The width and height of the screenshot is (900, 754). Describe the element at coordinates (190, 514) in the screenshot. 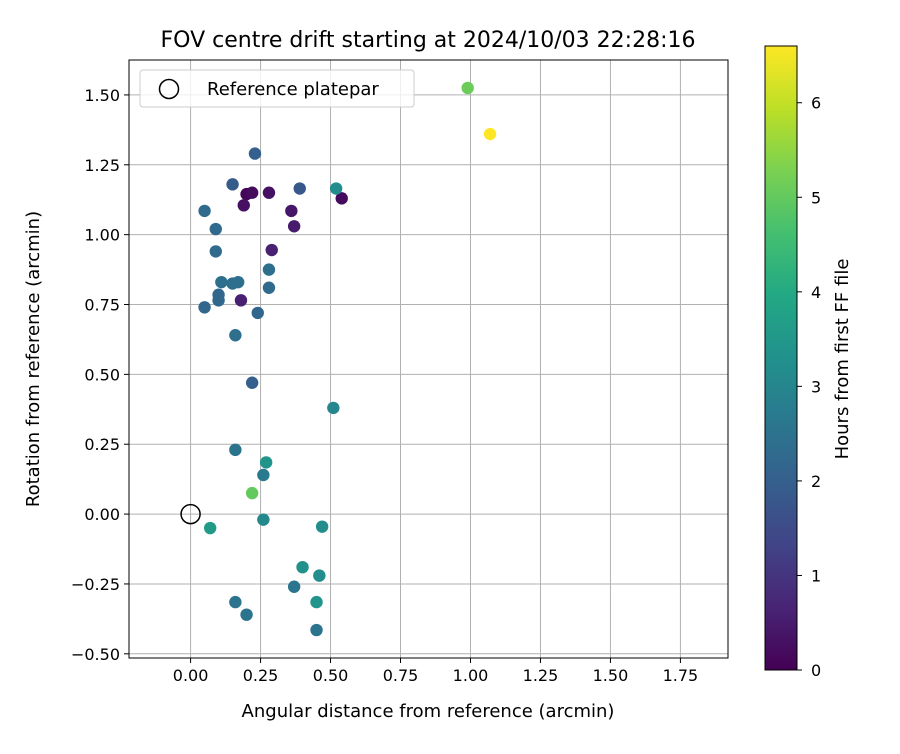

I see `reference-platepar-marker` at that location.